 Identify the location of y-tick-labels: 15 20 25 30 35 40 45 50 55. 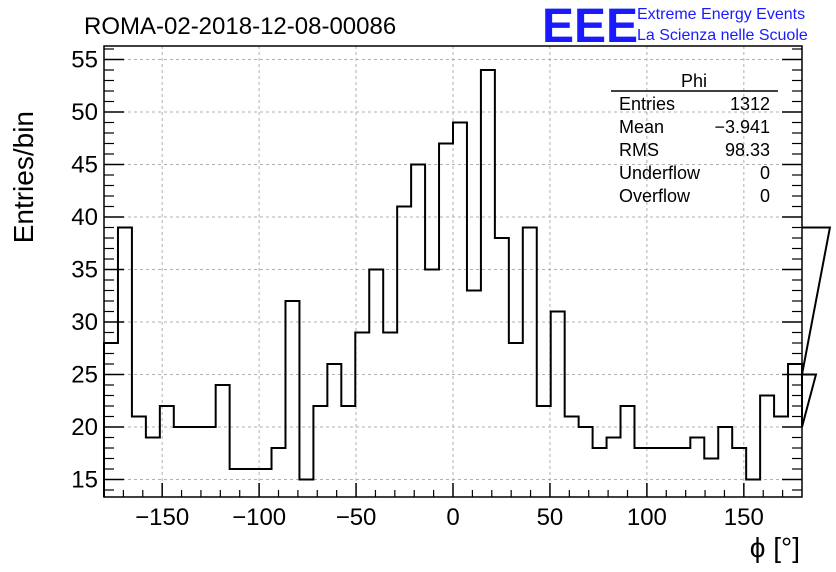
(84, 270).